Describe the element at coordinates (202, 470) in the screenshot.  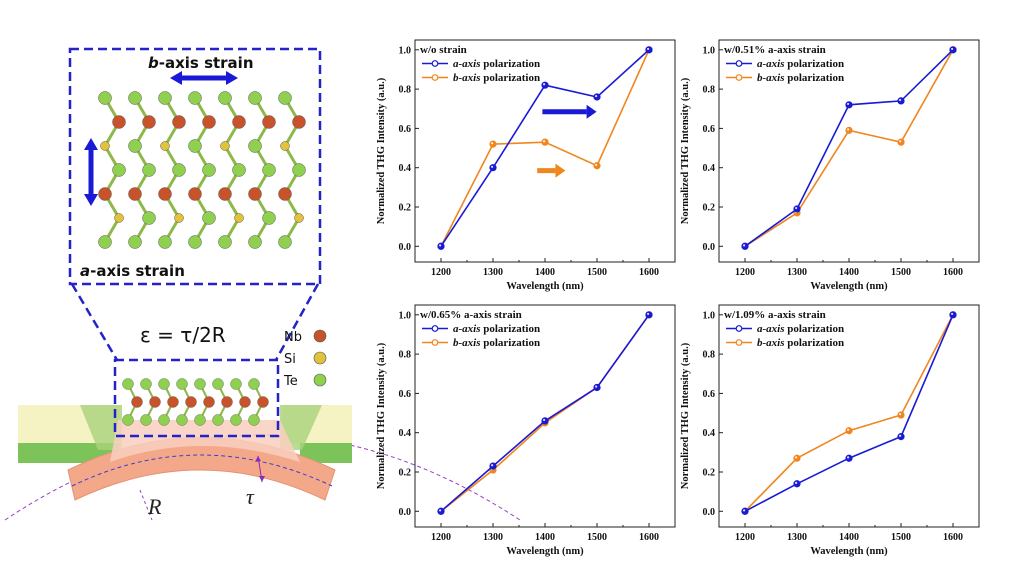
I see `neutral-plane` at that location.